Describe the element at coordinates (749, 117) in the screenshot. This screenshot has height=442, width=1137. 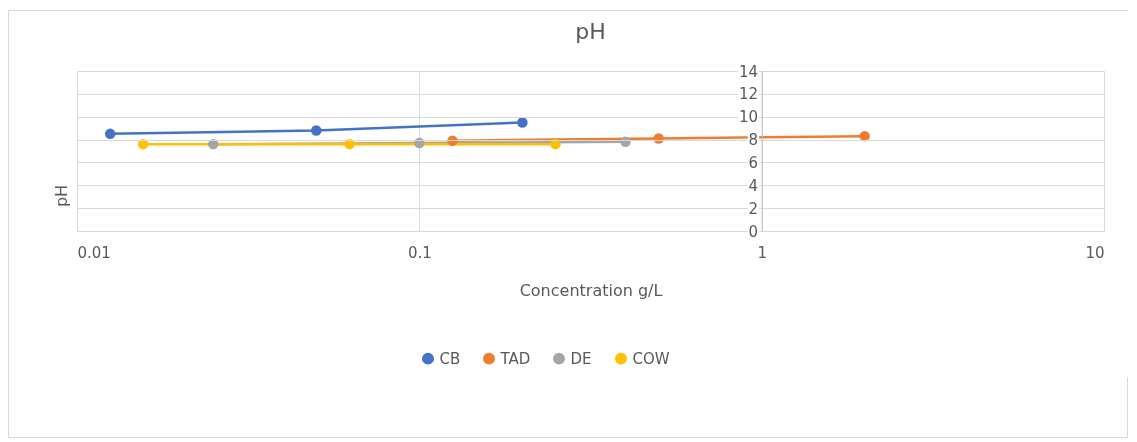
I see `y-tick-label: 10` at that location.